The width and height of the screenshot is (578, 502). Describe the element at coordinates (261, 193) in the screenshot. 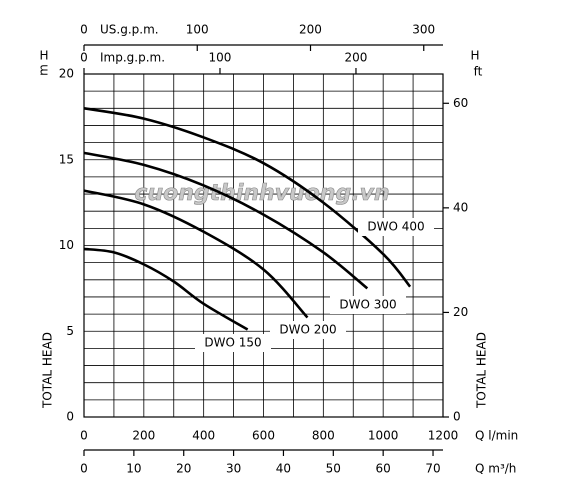

I see `watermark: cuongthinhvuong.vn` at that location.